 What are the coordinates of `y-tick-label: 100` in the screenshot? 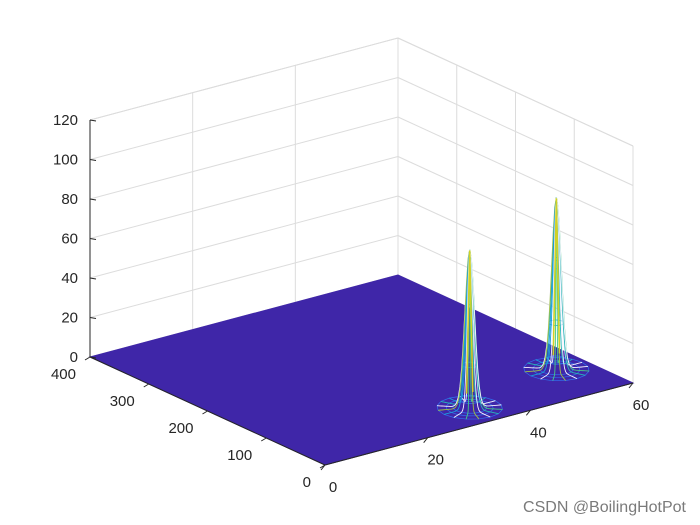 It's located at (239, 455).